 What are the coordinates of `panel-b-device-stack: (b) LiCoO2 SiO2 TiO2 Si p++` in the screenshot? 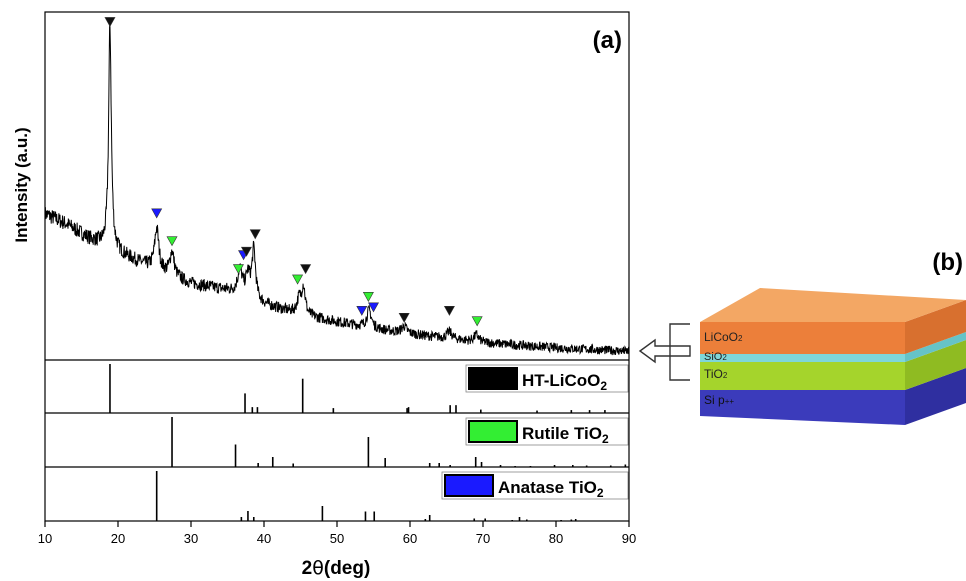 It's located at (802, 337).